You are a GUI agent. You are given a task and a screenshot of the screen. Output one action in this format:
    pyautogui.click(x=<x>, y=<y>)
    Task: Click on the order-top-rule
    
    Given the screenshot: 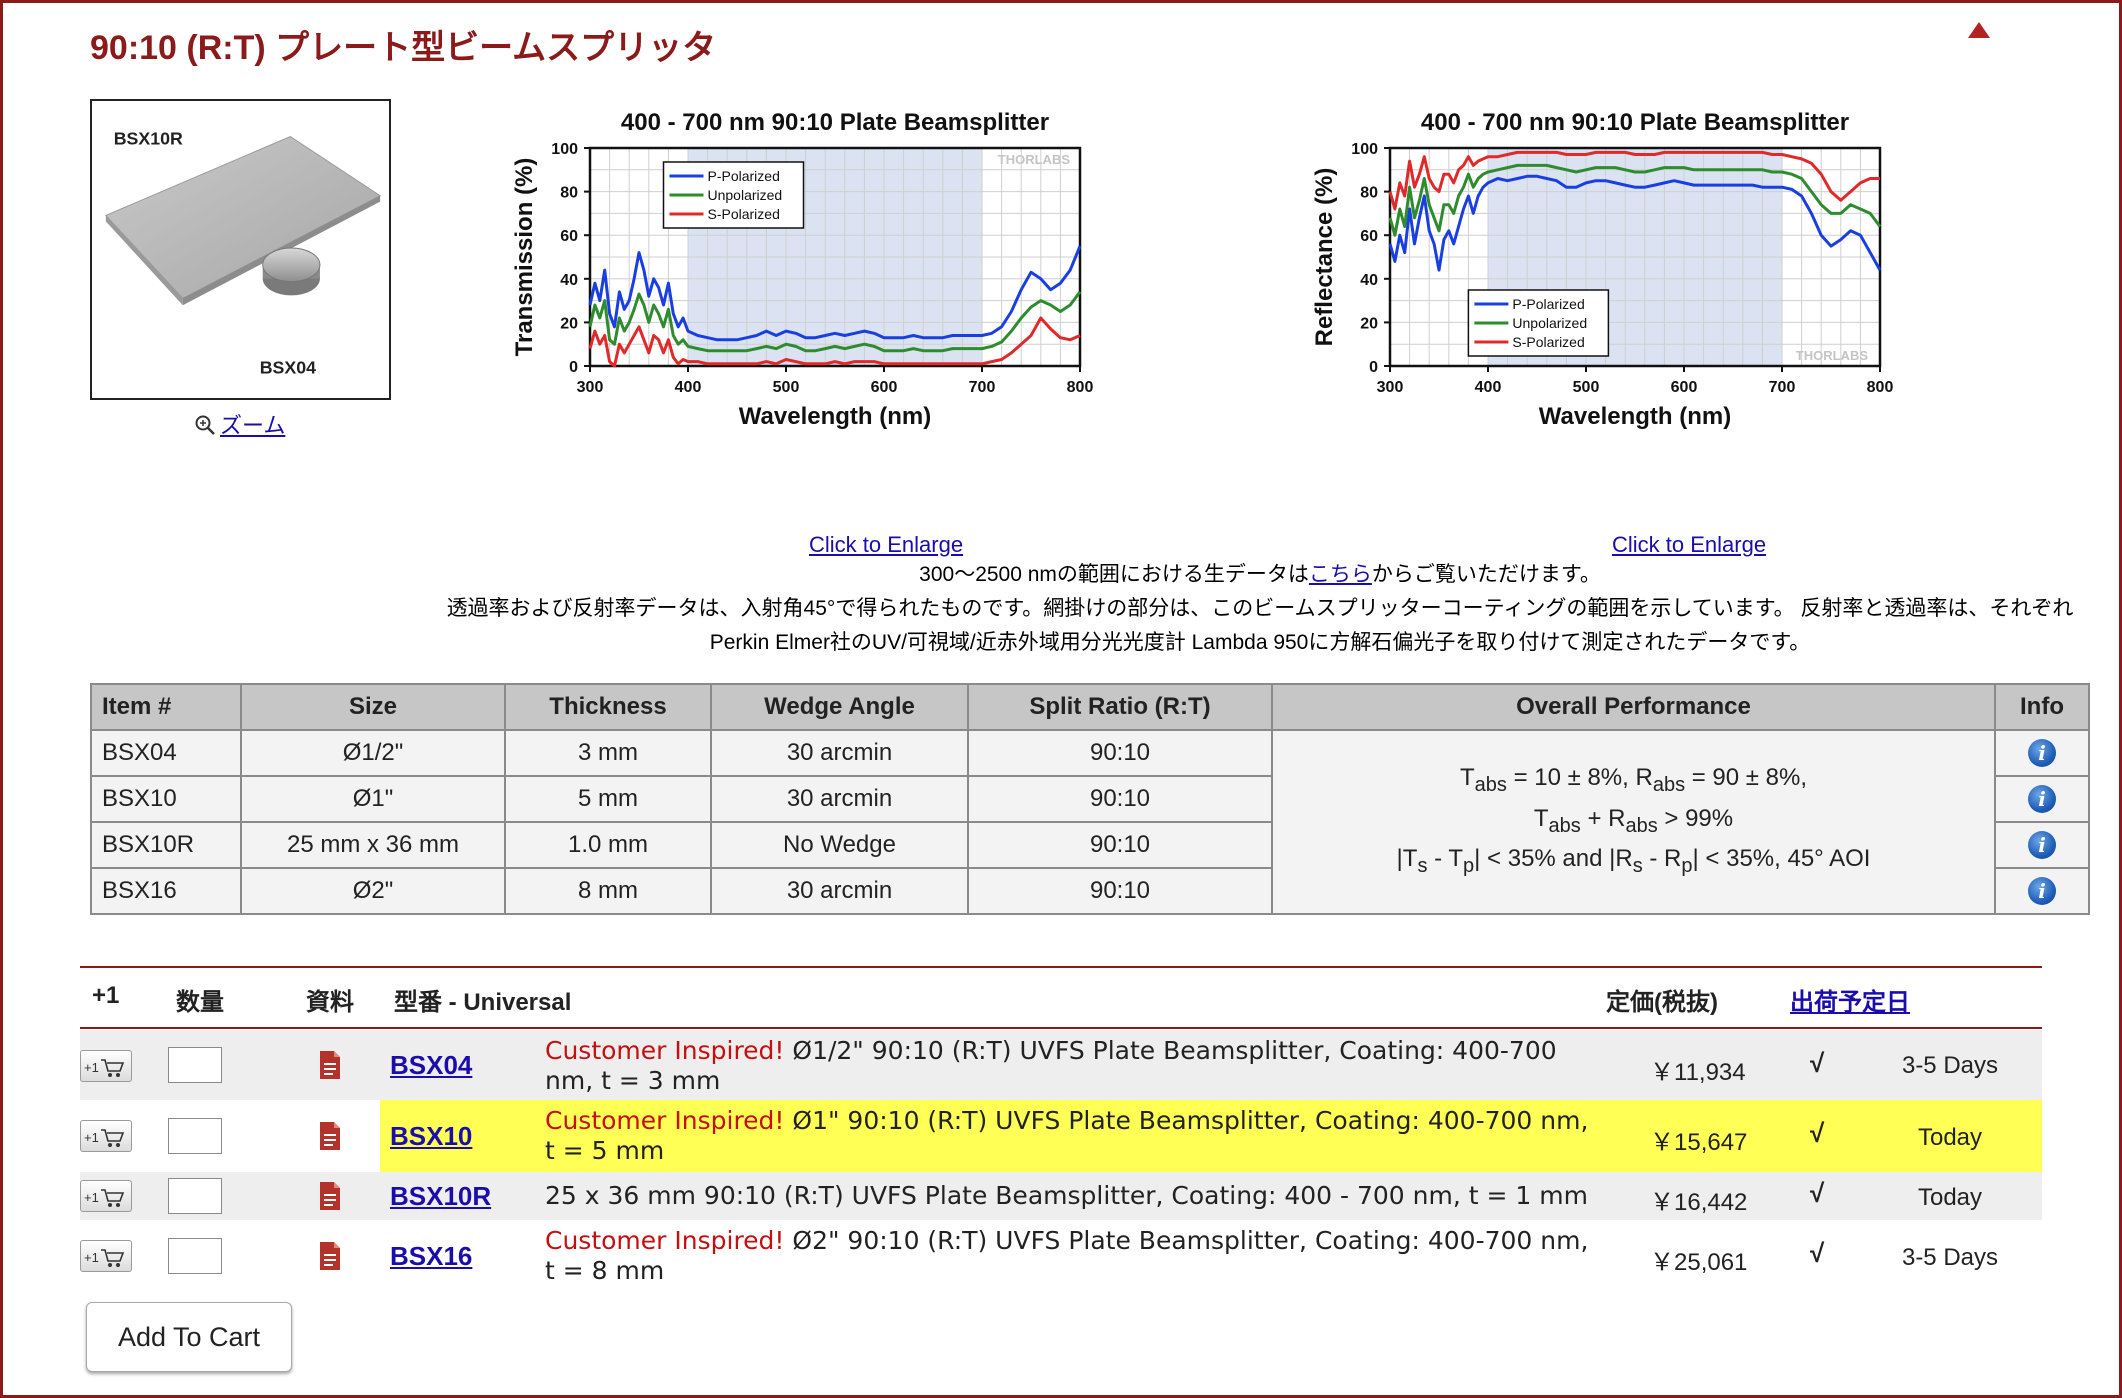 What is the action you would take?
    pyautogui.click(x=1061, y=967)
    